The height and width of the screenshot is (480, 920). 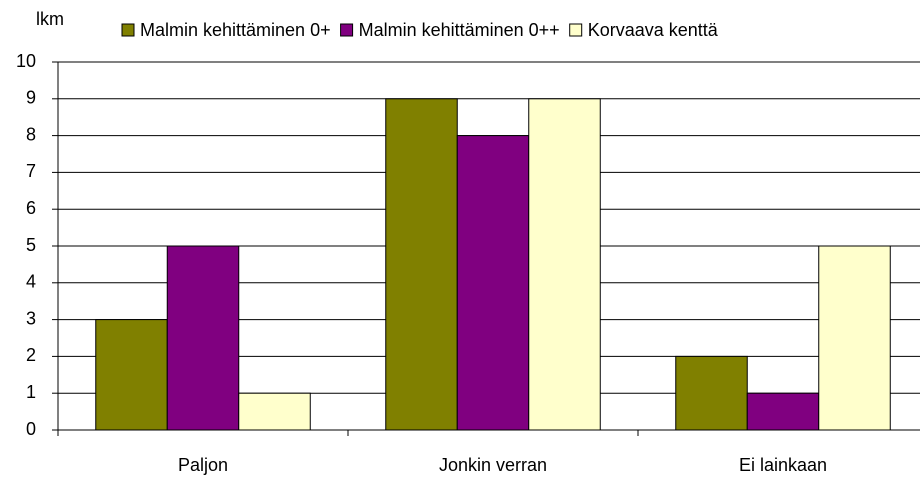 I want to click on legend-label: Korvaava kenttä, so click(x=653, y=30).